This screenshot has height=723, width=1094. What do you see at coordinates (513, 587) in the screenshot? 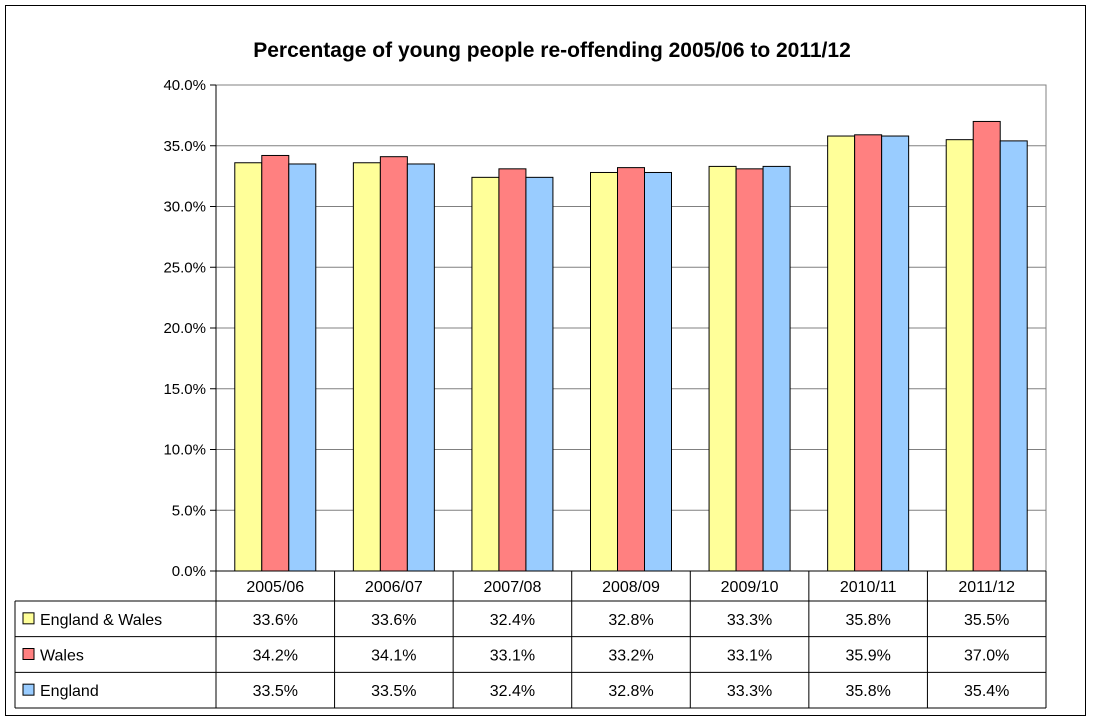
I see `category-label: 2007/08` at bounding box center [513, 587].